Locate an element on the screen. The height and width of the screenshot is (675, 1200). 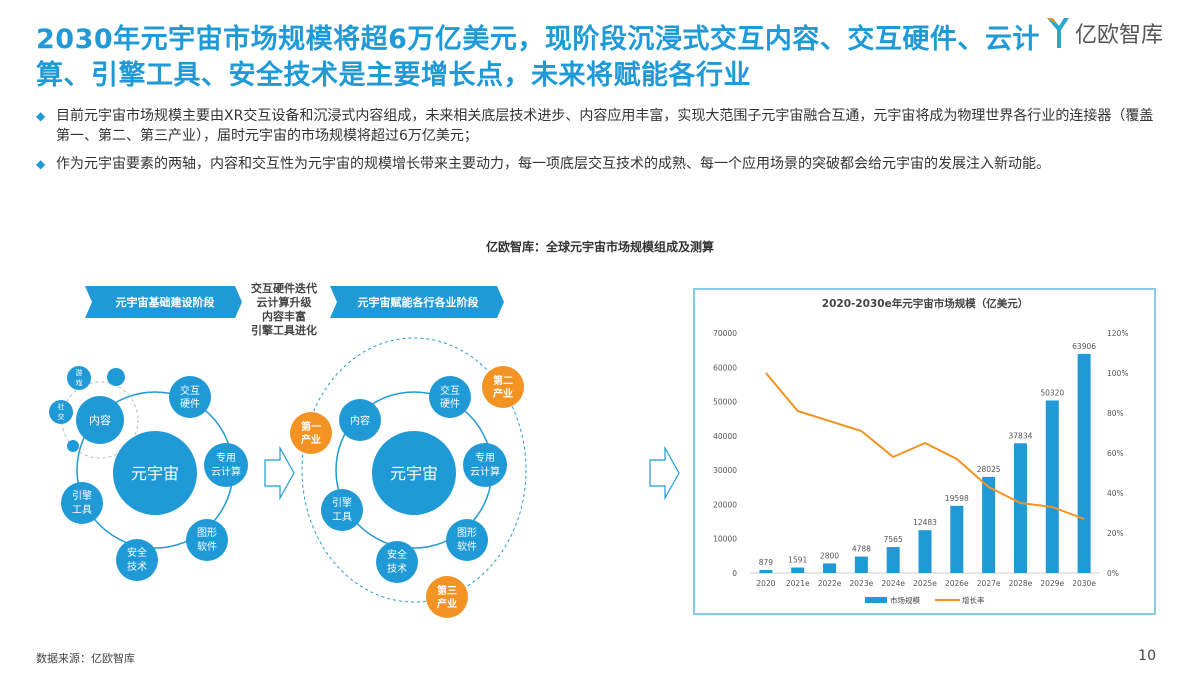
node-label: 交 is located at coordinates (61, 416).